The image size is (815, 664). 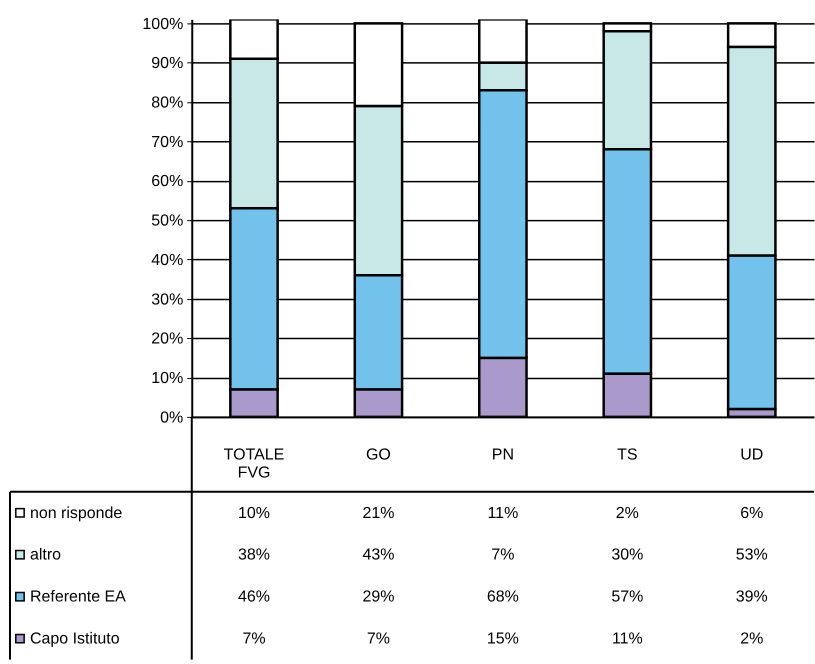 I want to click on data-label: 57%, so click(x=627, y=597).